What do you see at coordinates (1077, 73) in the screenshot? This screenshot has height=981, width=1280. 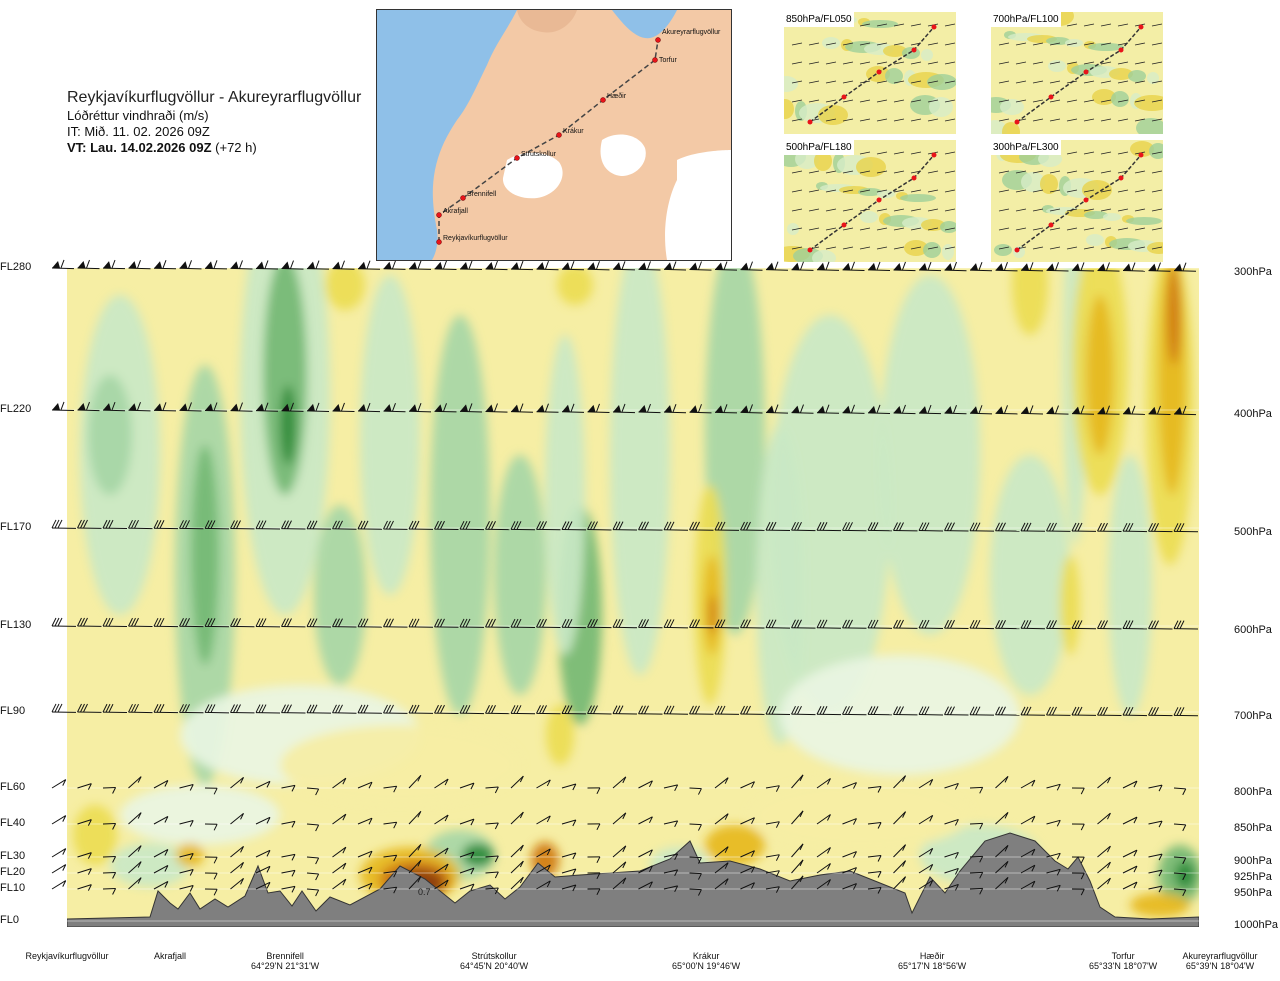 I see `thumbnail-700hpa: 700hPa/FL100` at bounding box center [1077, 73].